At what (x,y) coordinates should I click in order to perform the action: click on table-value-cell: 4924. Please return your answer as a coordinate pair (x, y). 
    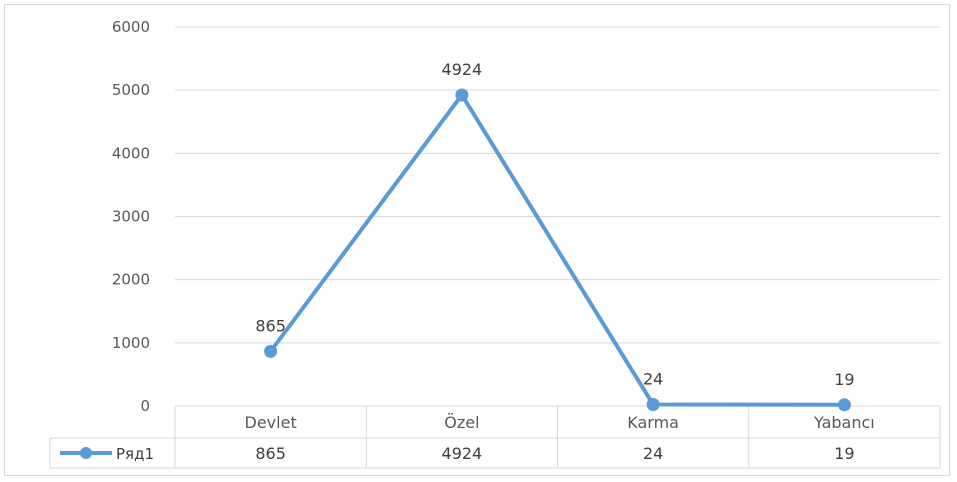
    Looking at the image, I should click on (462, 453).